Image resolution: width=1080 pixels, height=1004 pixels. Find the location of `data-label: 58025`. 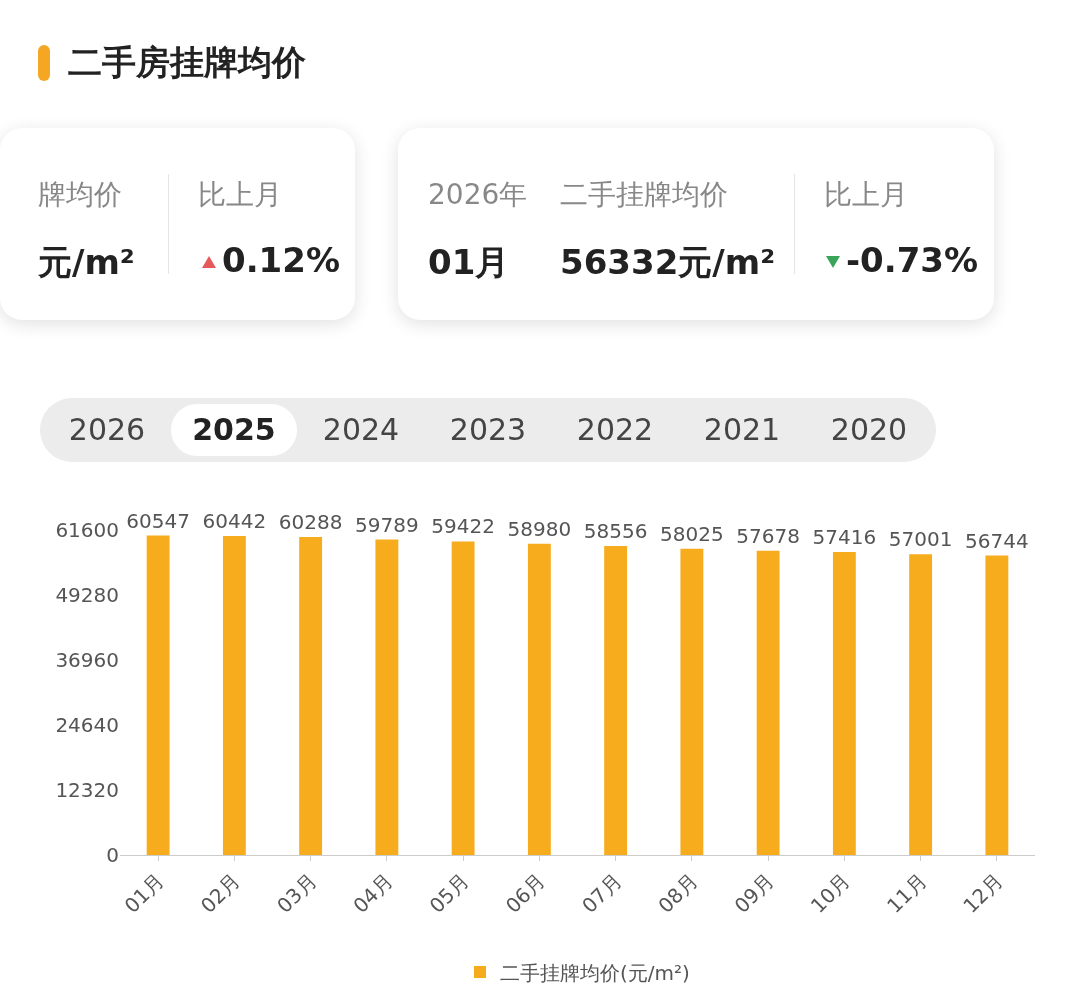

data-label: 58025 is located at coordinates (692, 533).